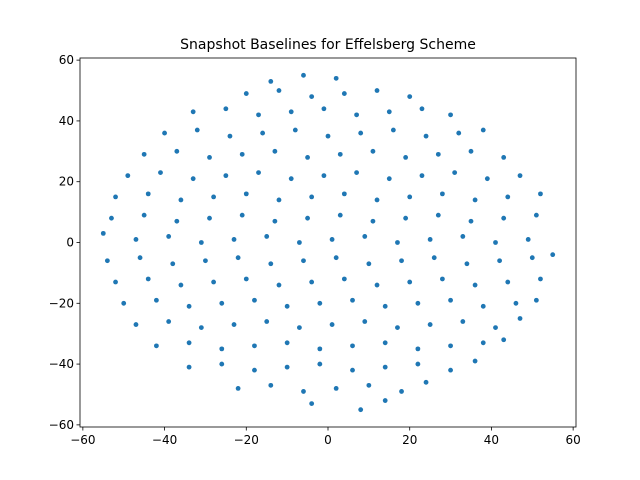 This screenshot has width=640, height=480. I want to click on y-tick-label: 40, so click(66, 121).